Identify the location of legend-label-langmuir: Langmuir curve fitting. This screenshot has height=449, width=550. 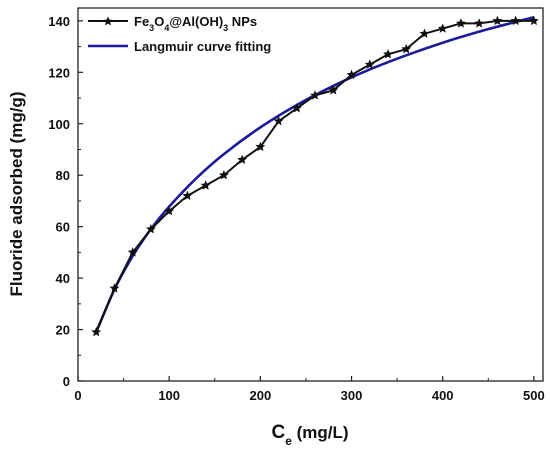
(202, 46).